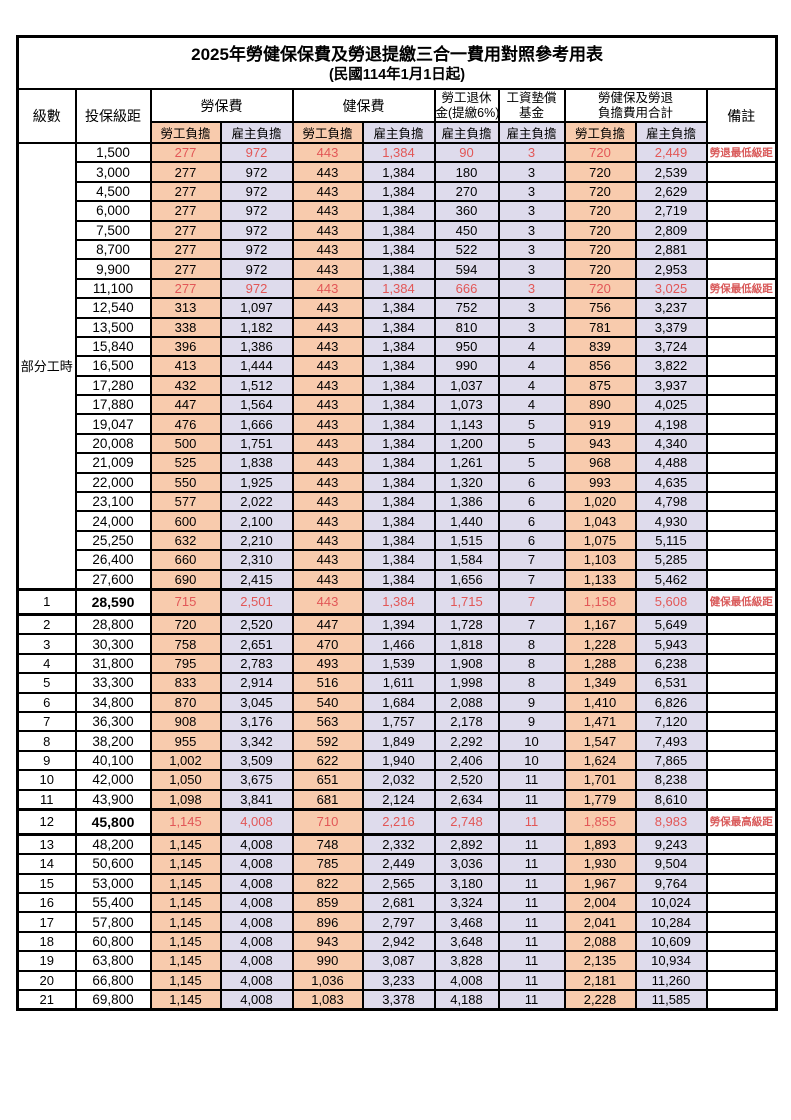  I want to click on value-cell: 1,083, so click(327, 1000).